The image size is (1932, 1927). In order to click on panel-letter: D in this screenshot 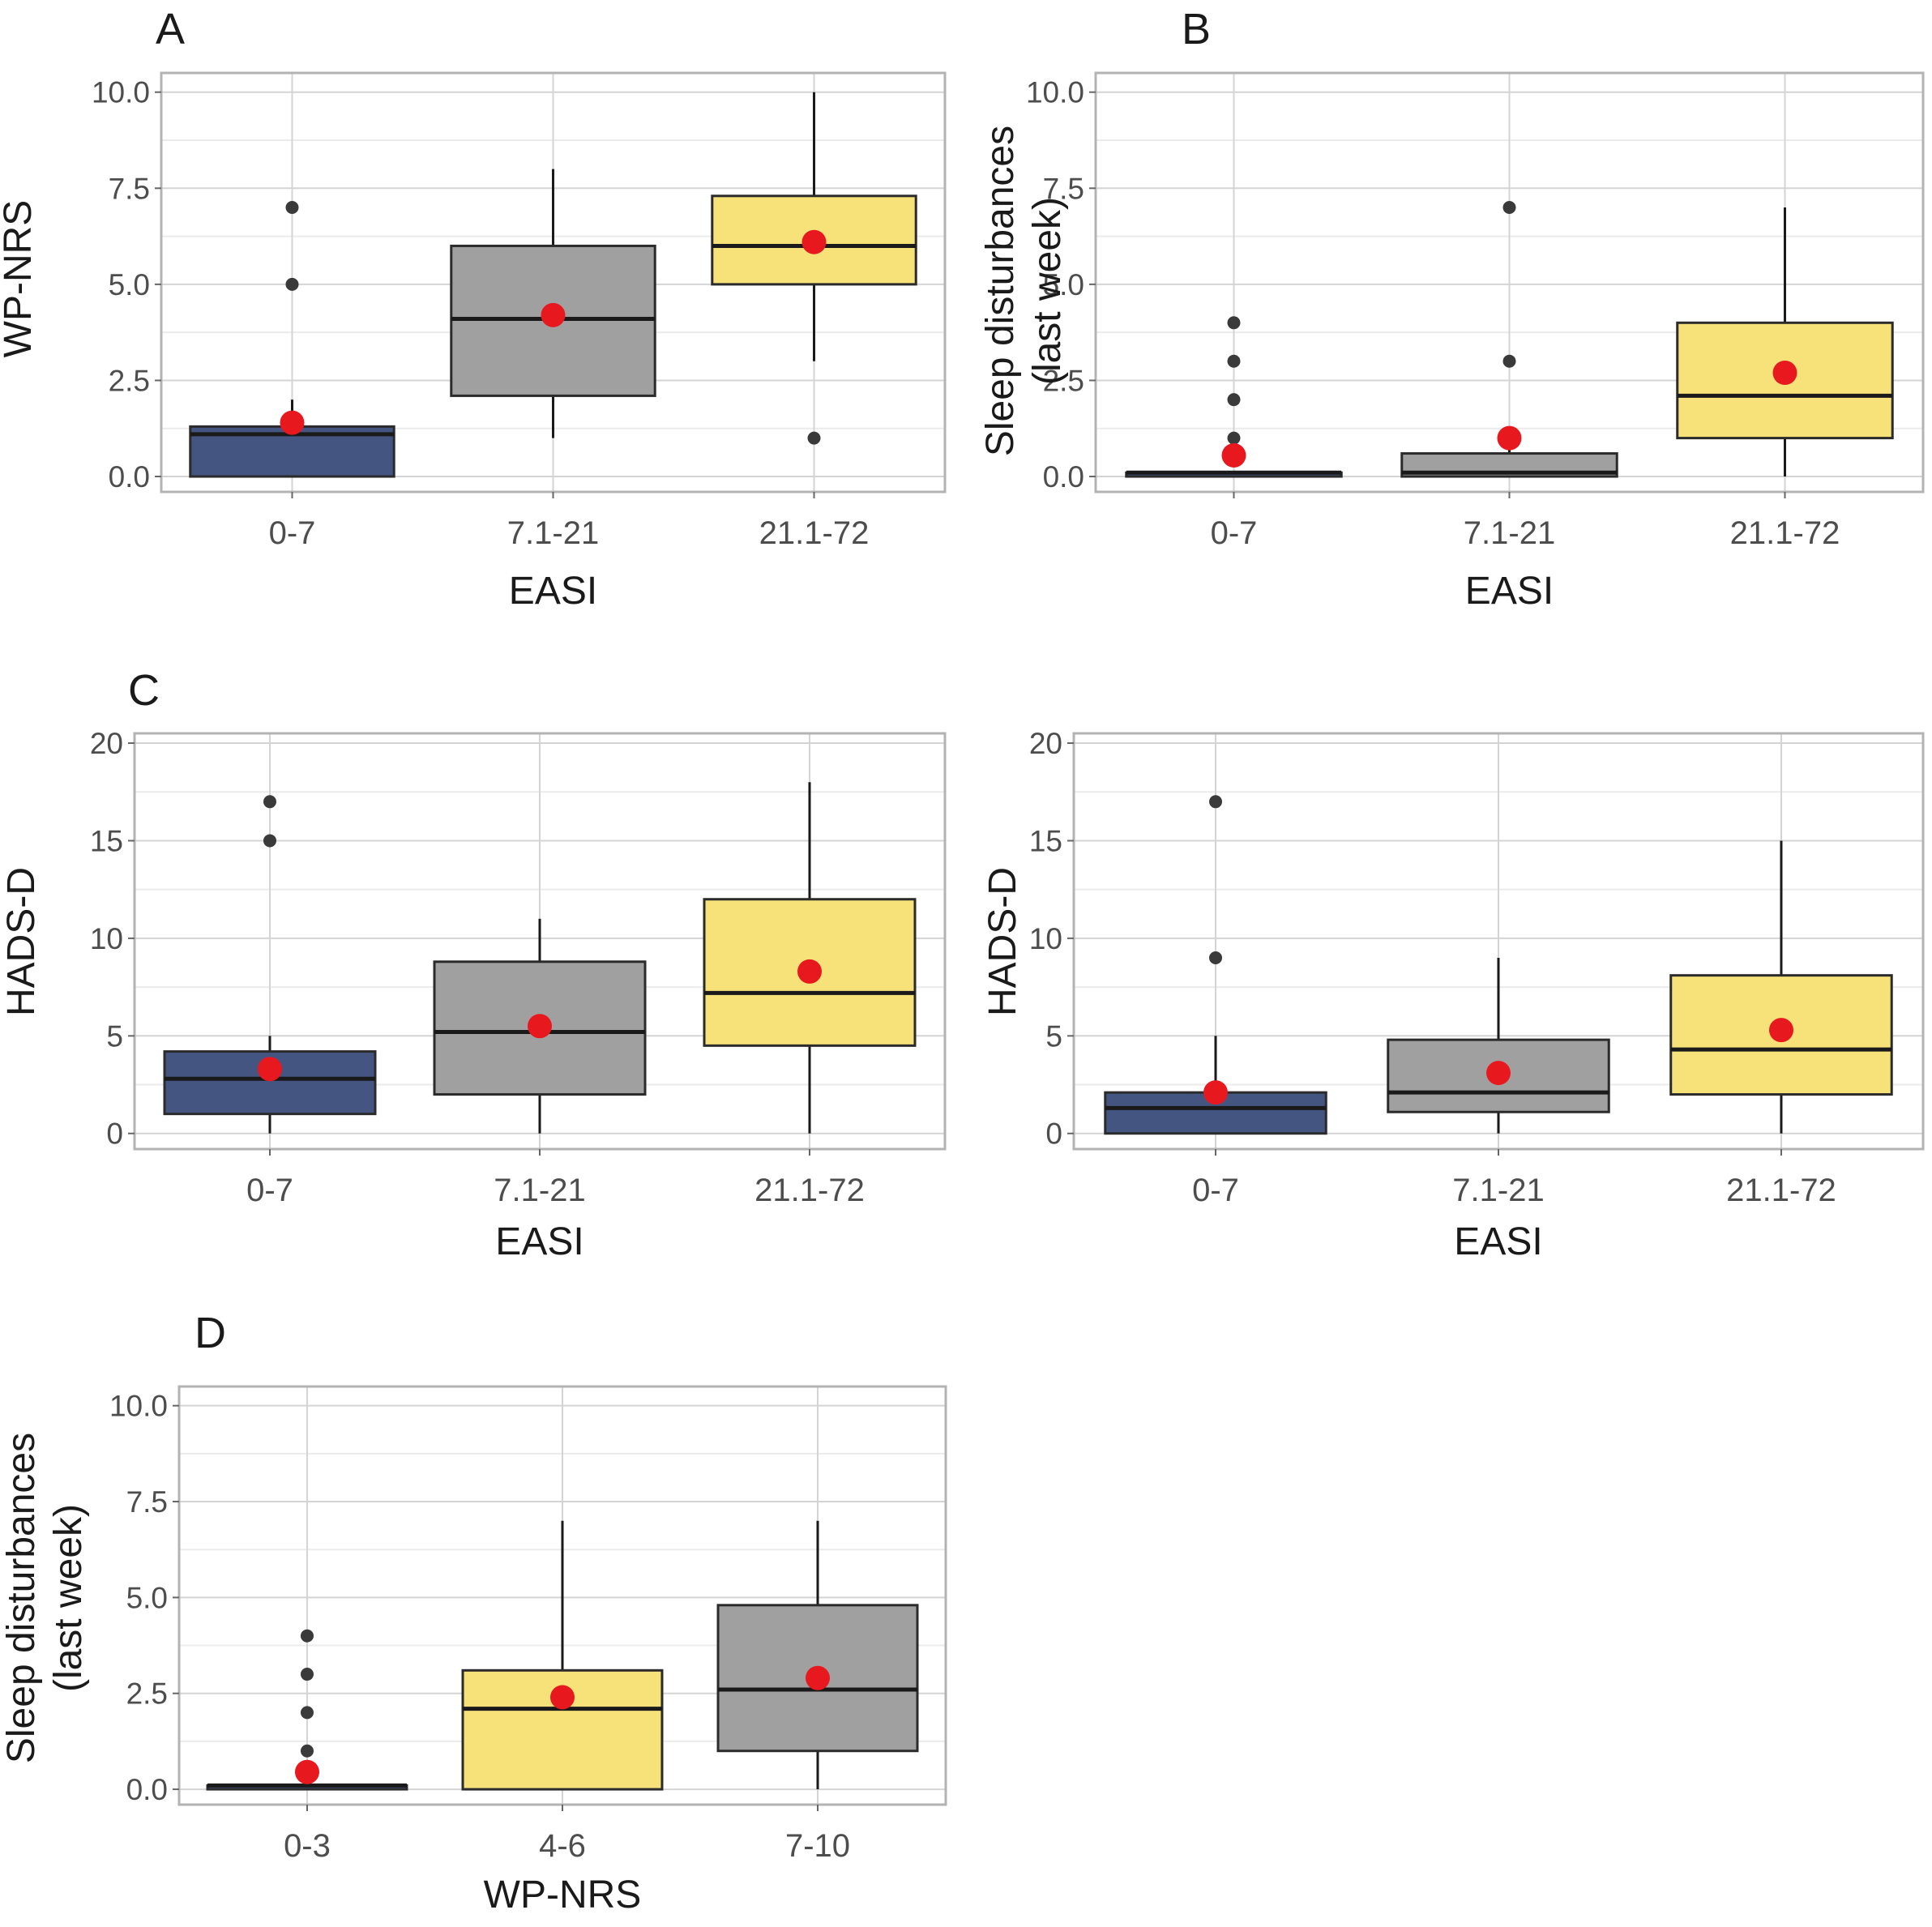, I will do `click(210, 1333)`.